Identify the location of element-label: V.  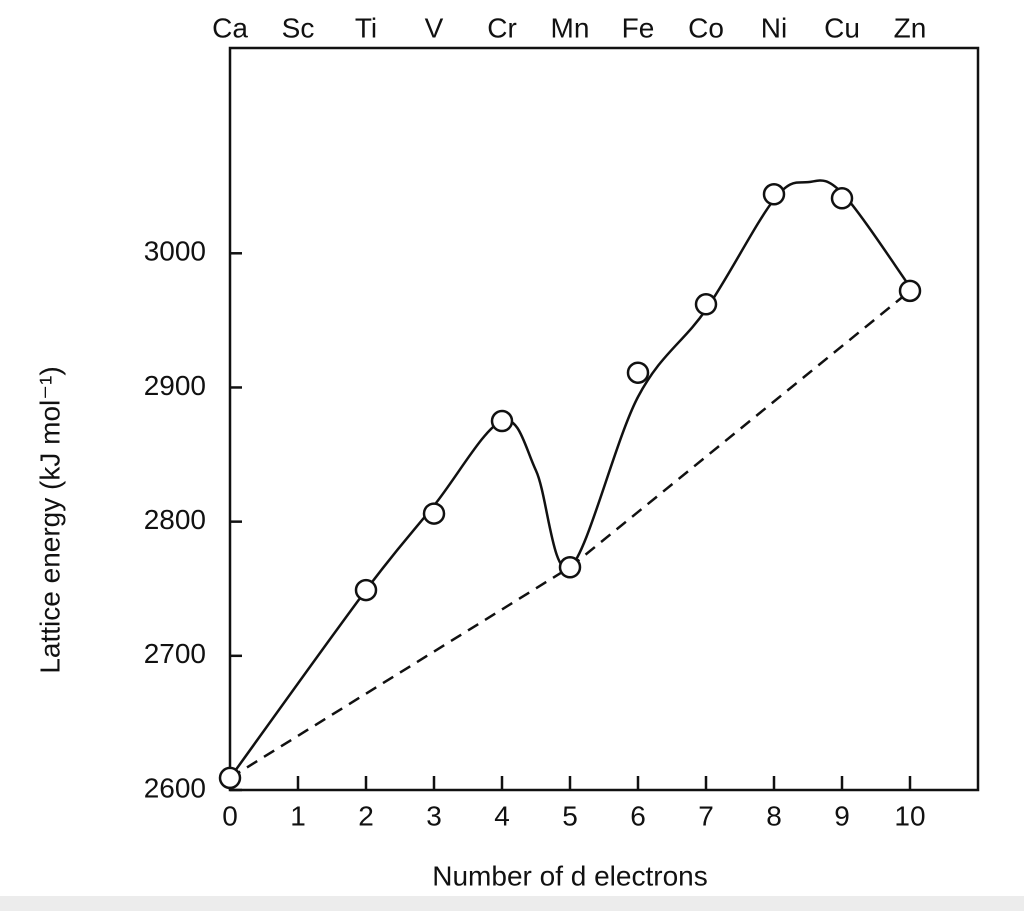
(434, 27).